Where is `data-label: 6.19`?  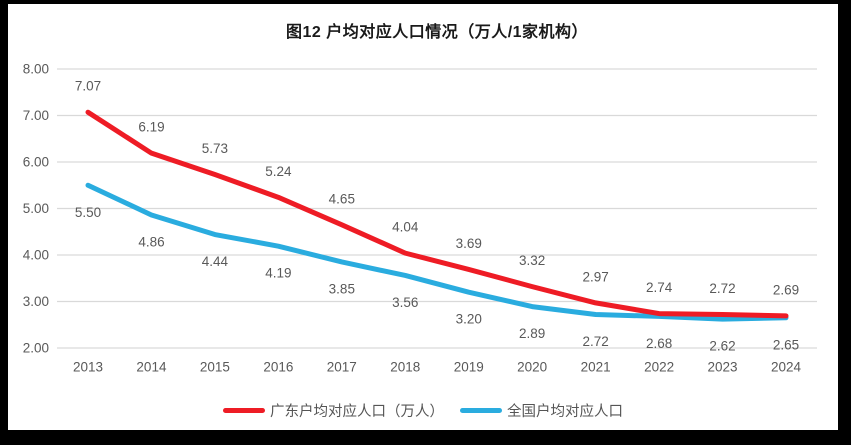 data-label: 6.19 is located at coordinates (151, 127).